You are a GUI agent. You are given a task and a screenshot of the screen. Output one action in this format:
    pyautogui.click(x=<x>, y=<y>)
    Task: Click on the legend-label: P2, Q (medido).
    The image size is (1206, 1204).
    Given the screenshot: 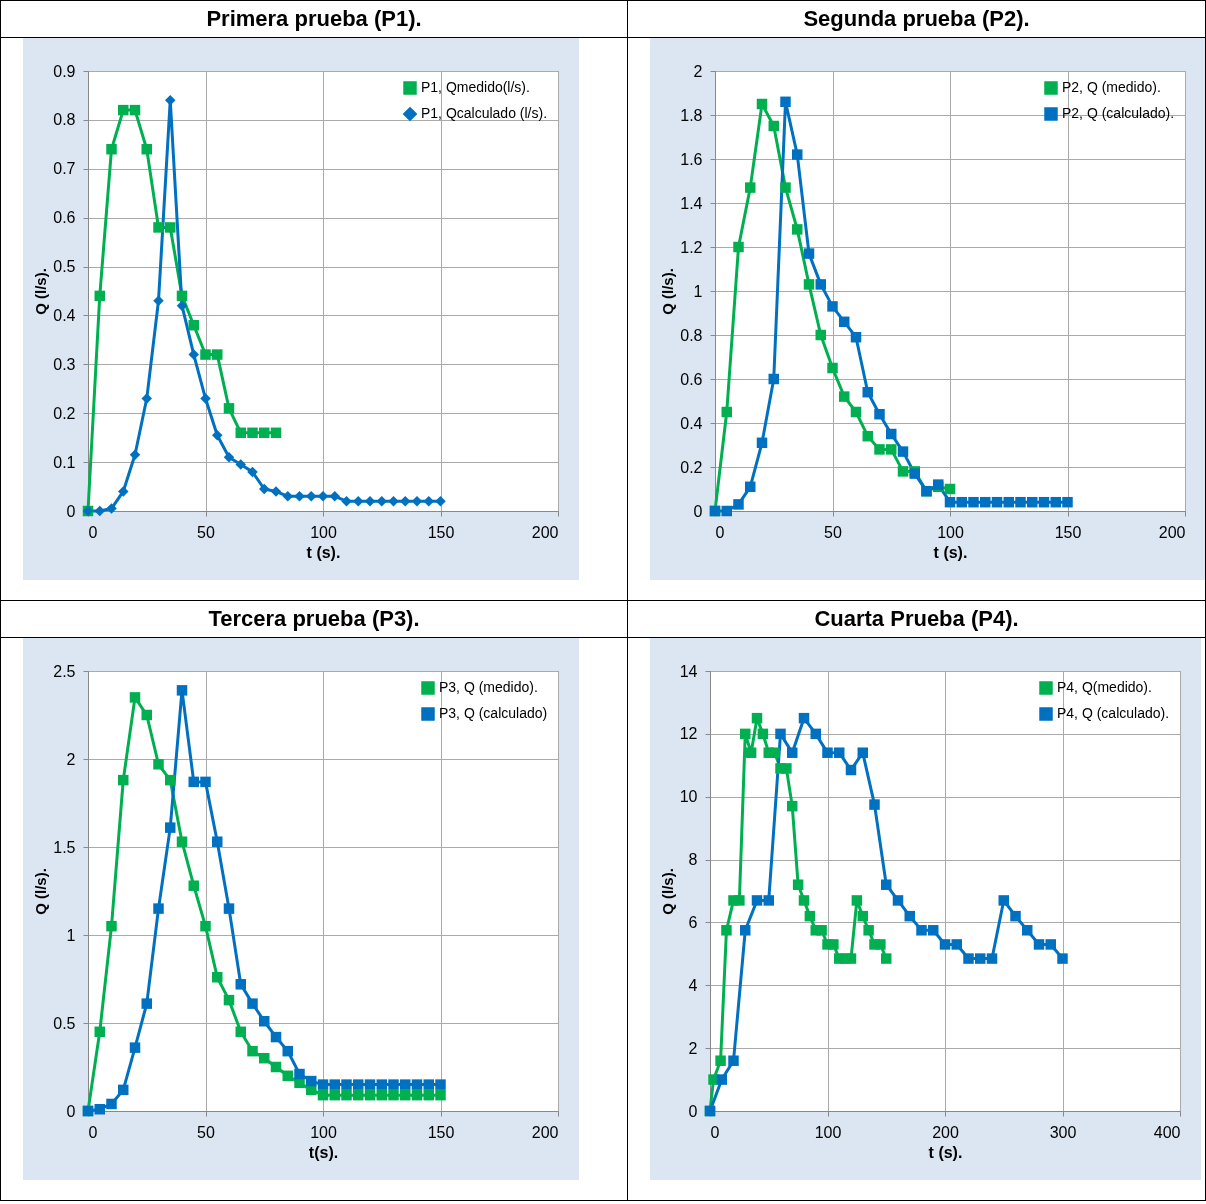 What is the action you would take?
    pyautogui.click(x=1111, y=87)
    